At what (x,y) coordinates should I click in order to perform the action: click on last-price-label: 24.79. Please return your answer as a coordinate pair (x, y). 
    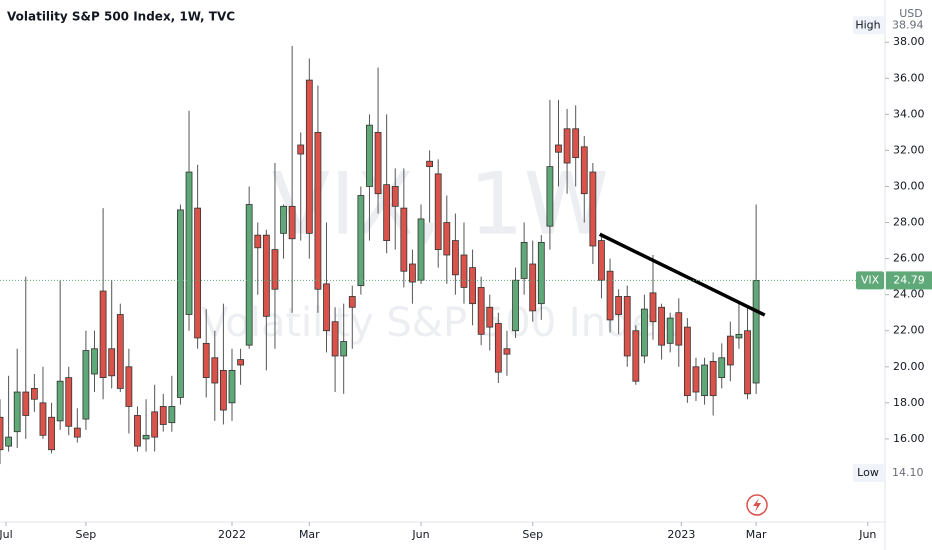
    Looking at the image, I should click on (909, 279).